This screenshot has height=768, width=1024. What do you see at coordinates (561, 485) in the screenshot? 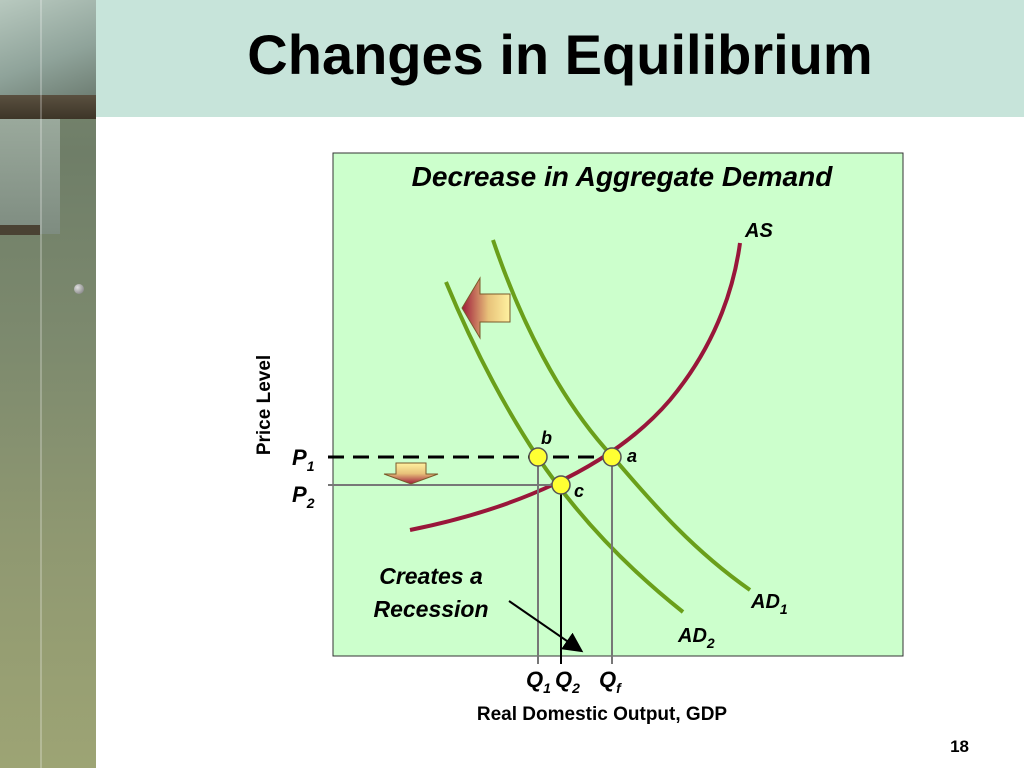
I see `equilibrium-point-c` at bounding box center [561, 485].